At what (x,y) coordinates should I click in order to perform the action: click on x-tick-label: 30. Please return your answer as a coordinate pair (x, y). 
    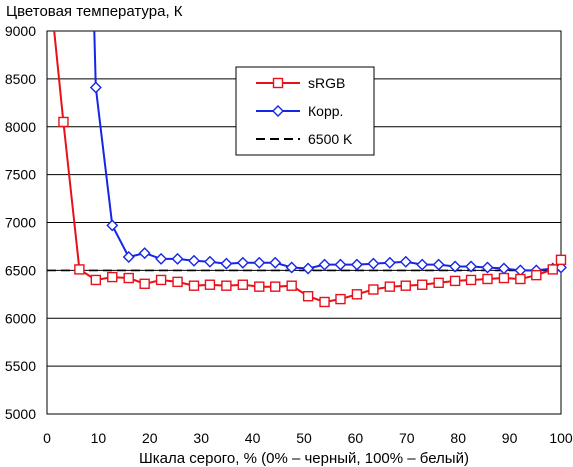
    Looking at the image, I should click on (201, 438).